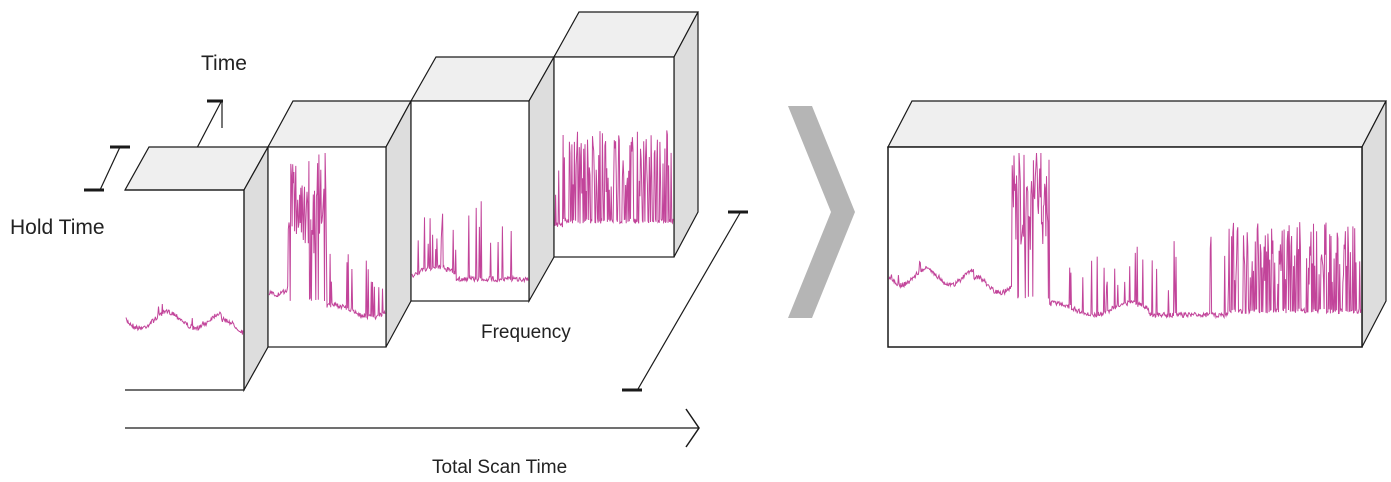 Image resolution: width=1391 pixels, height=482 pixels. Describe the element at coordinates (685, 301) in the screenshot. I see `frequency-bracket` at that location.